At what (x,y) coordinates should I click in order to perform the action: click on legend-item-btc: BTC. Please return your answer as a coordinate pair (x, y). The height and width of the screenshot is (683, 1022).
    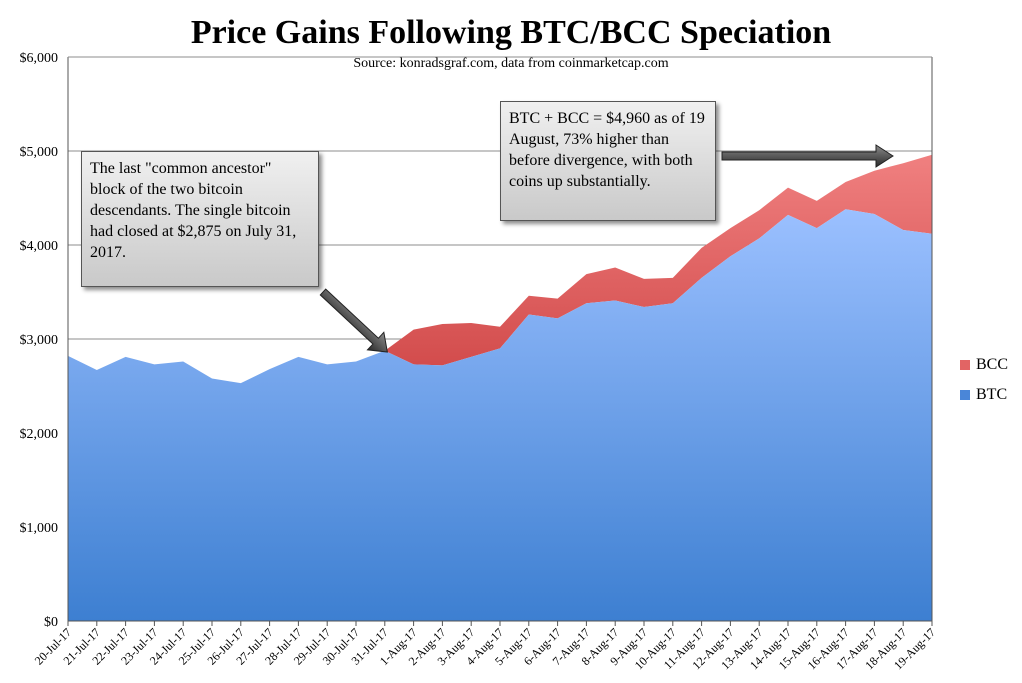
    Looking at the image, I should click on (983, 395).